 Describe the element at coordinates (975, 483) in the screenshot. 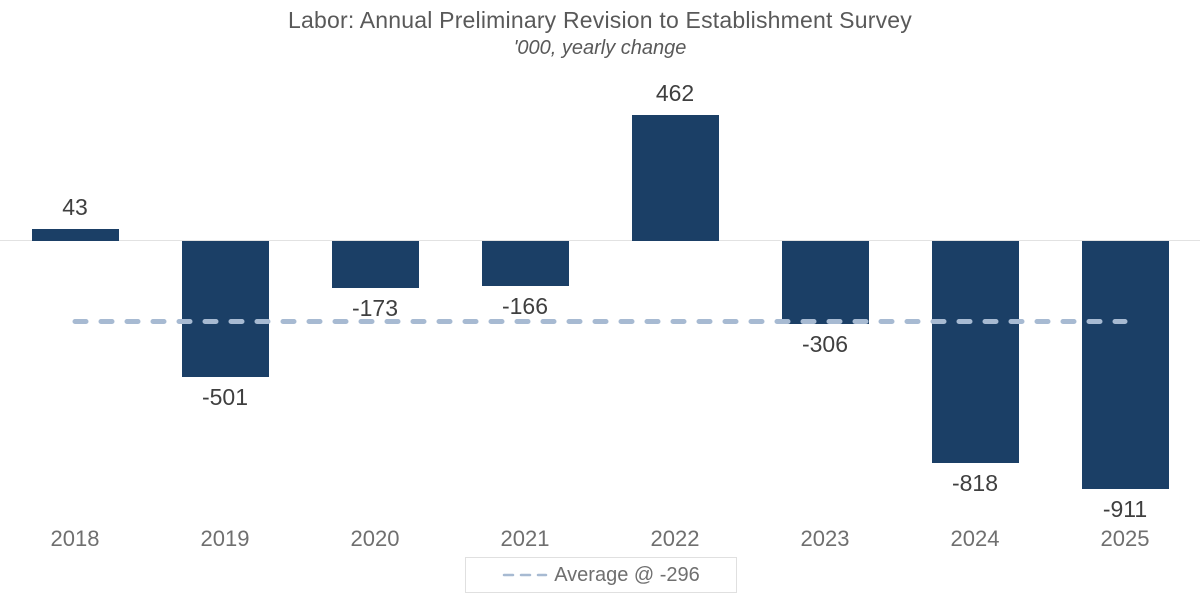

I see `value-label-2024: -818` at that location.